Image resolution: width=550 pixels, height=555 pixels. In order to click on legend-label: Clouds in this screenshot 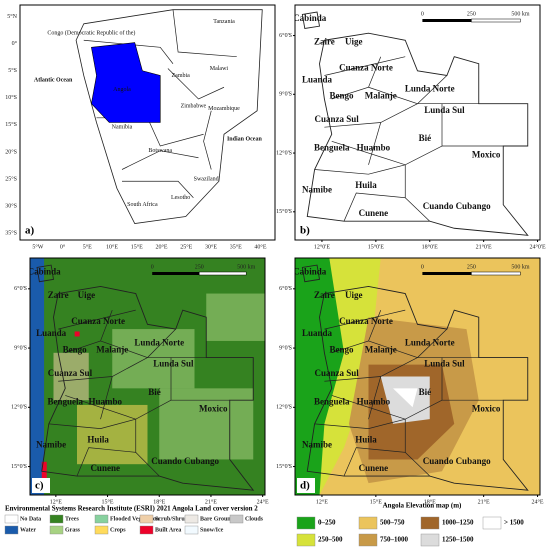, I will do `click(254, 519)`.